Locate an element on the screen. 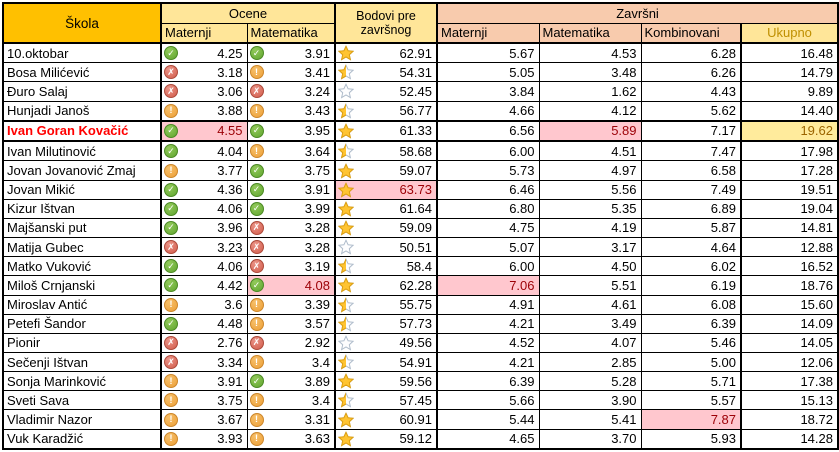  zavrsni-maternji-cell: 6.46 is located at coordinates (488, 189).